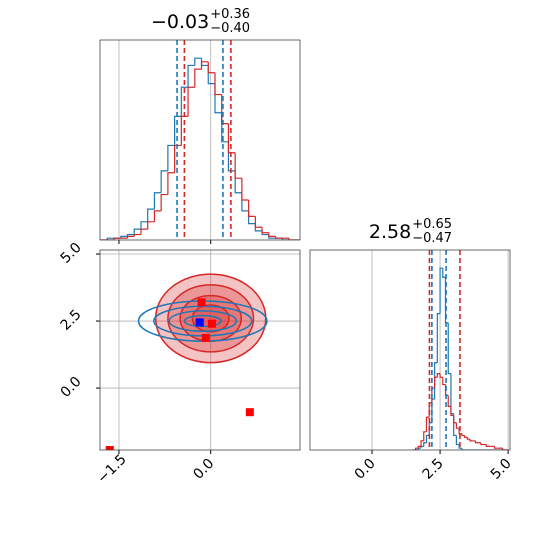  Describe the element at coordinates (71, 320) in the screenshot. I see `y-tick-label: 2.5` at that location.